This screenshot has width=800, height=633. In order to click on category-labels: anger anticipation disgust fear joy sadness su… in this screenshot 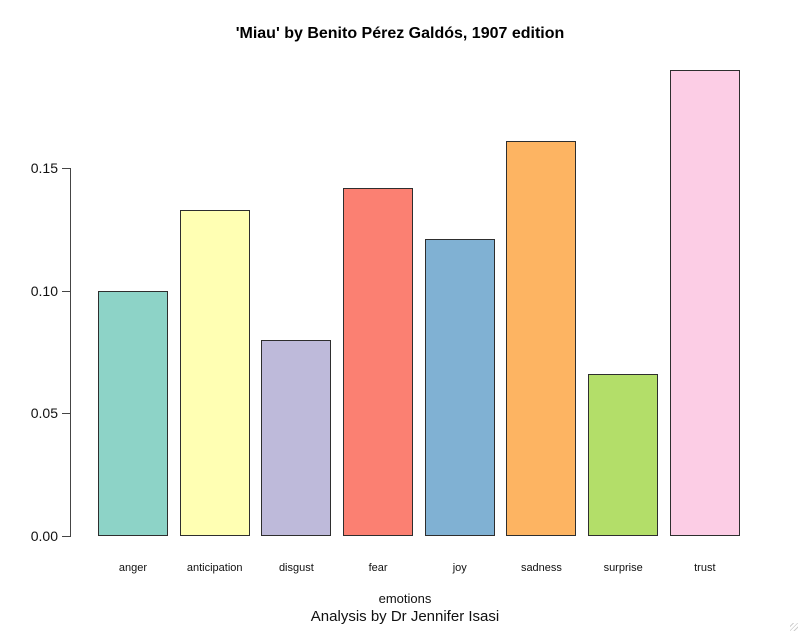, I will do `click(419, 568)`.